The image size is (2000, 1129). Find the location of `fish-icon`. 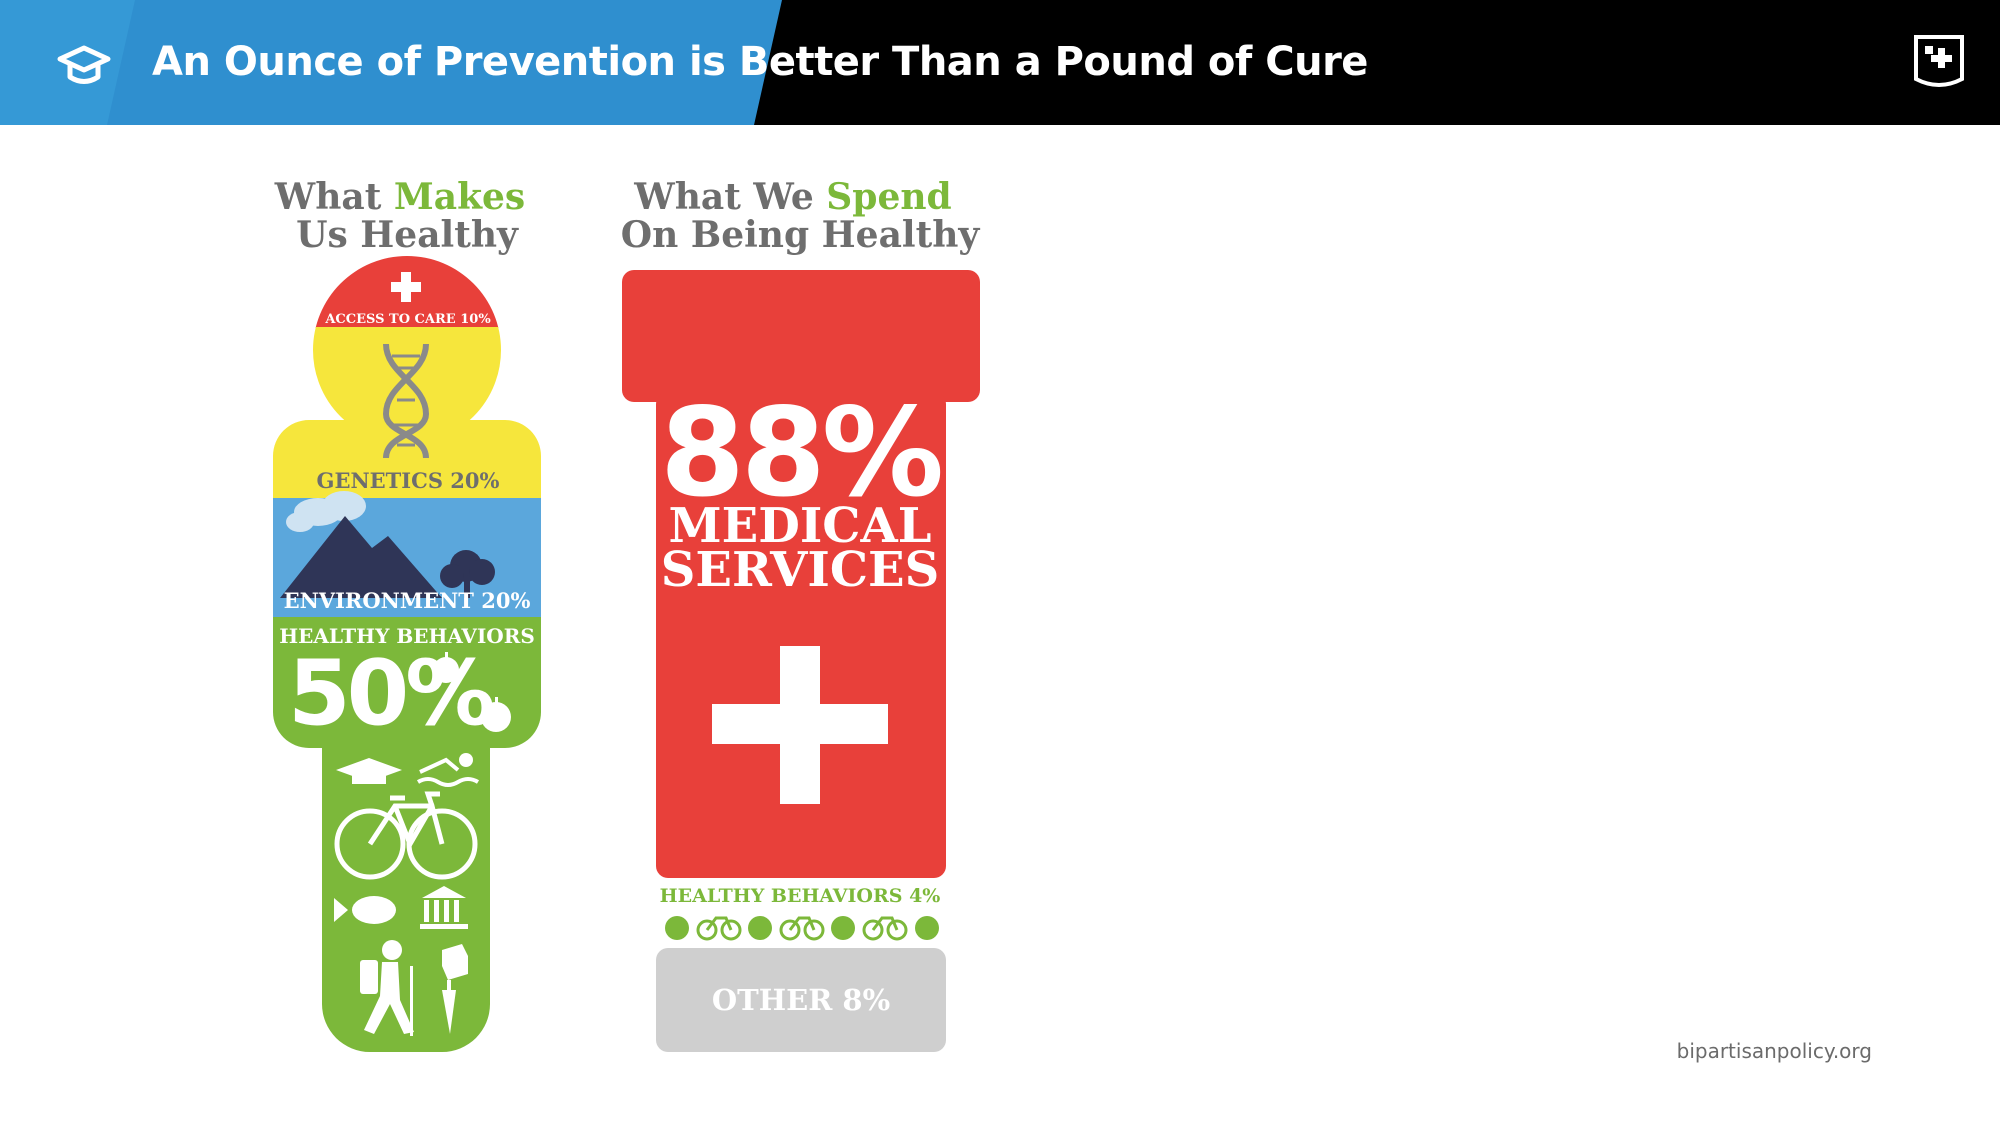

fish-icon is located at coordinates (365, 910).